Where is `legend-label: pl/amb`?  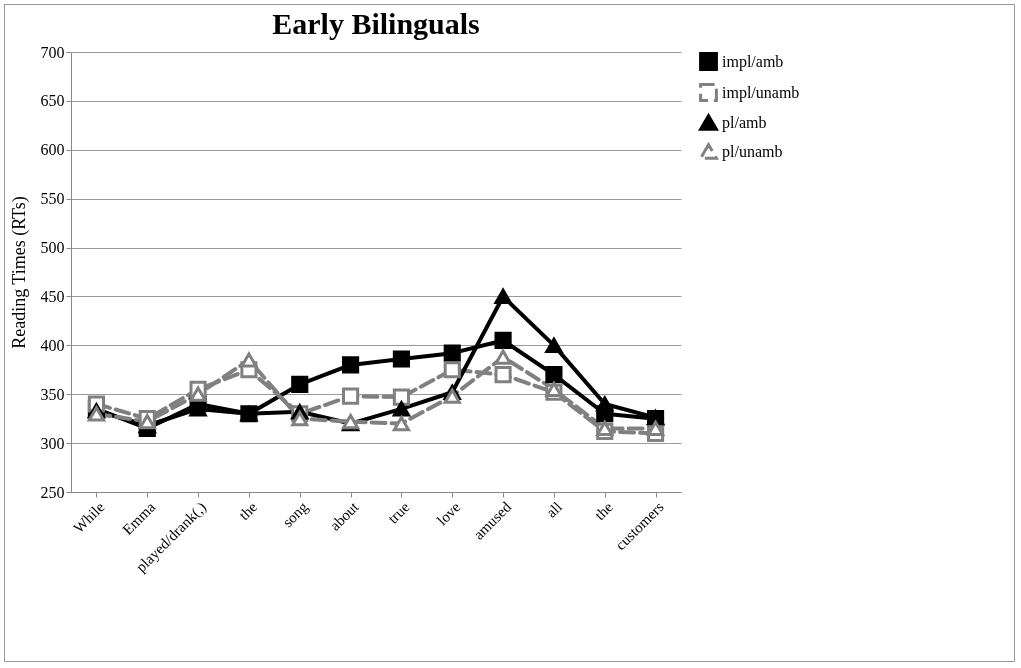
legend-label: pl/amb is located at coordinates (744, 122).